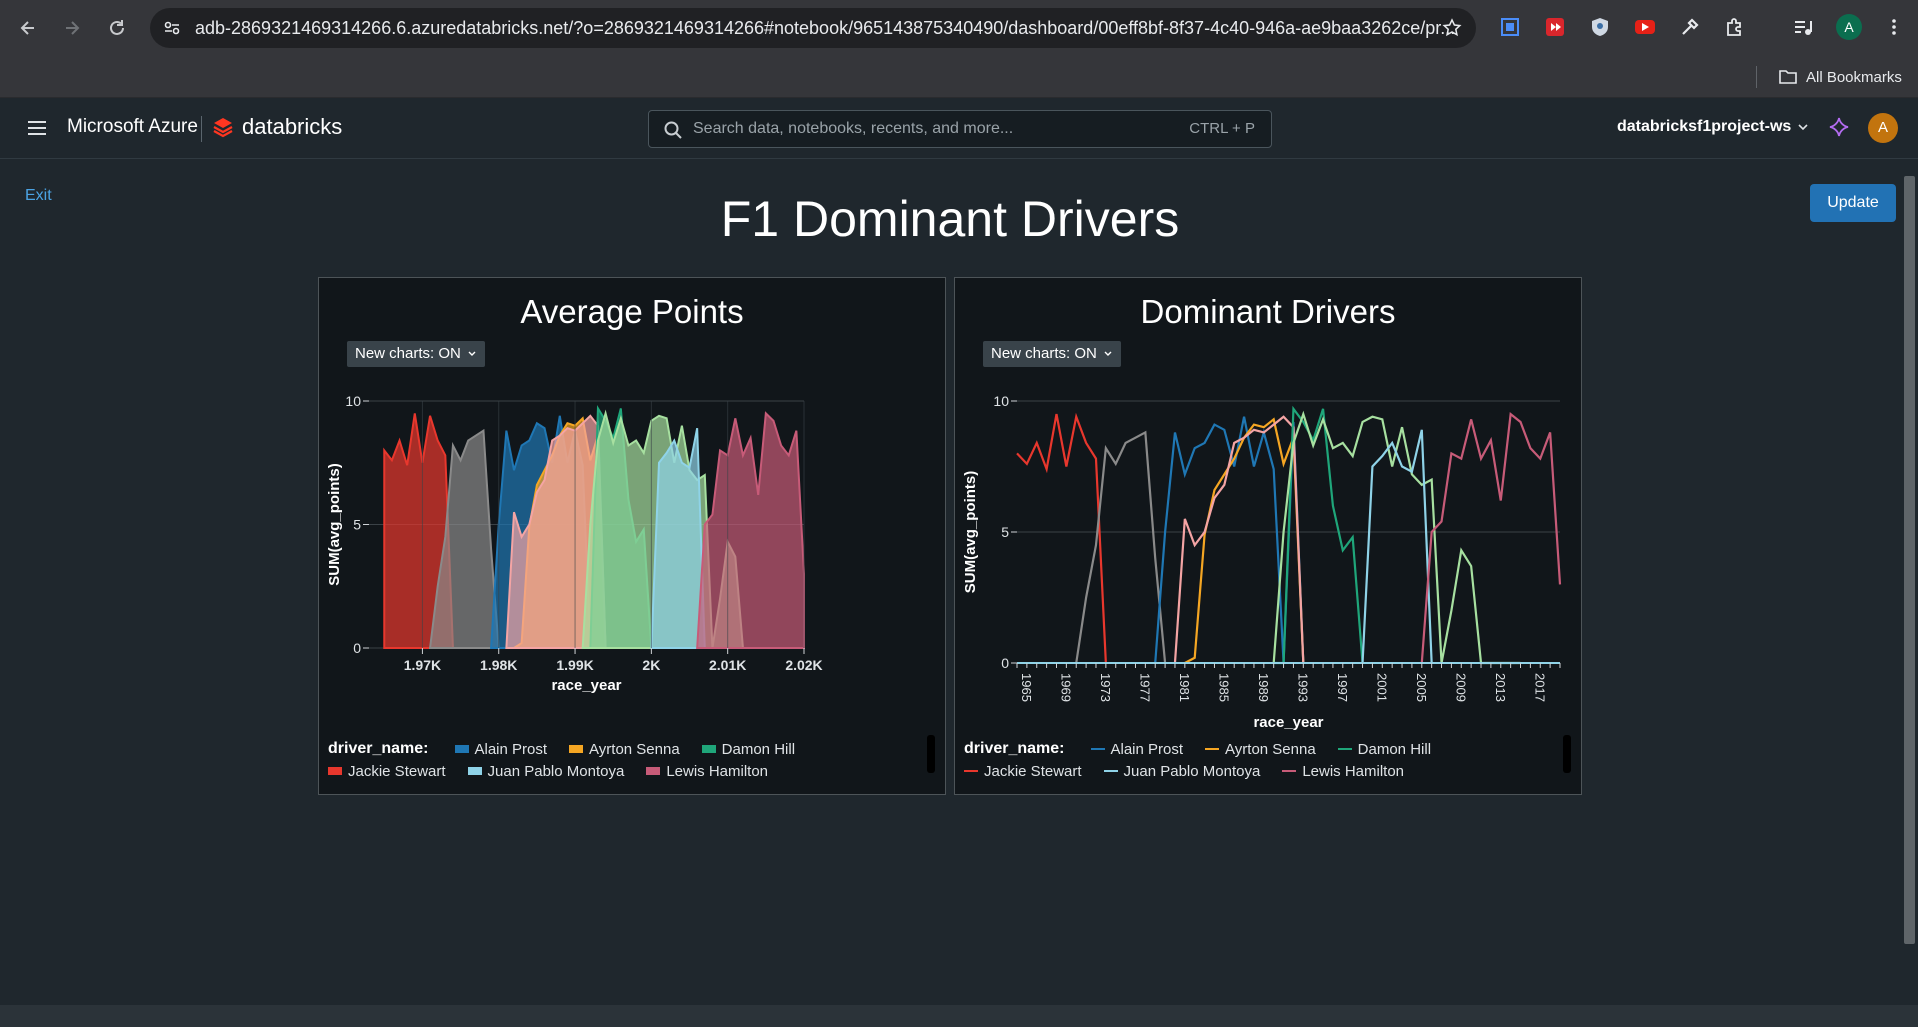  Describe the element at coordinates (1223, 687) in the screenshot. I see `x-tick-label: 1985` at that location.